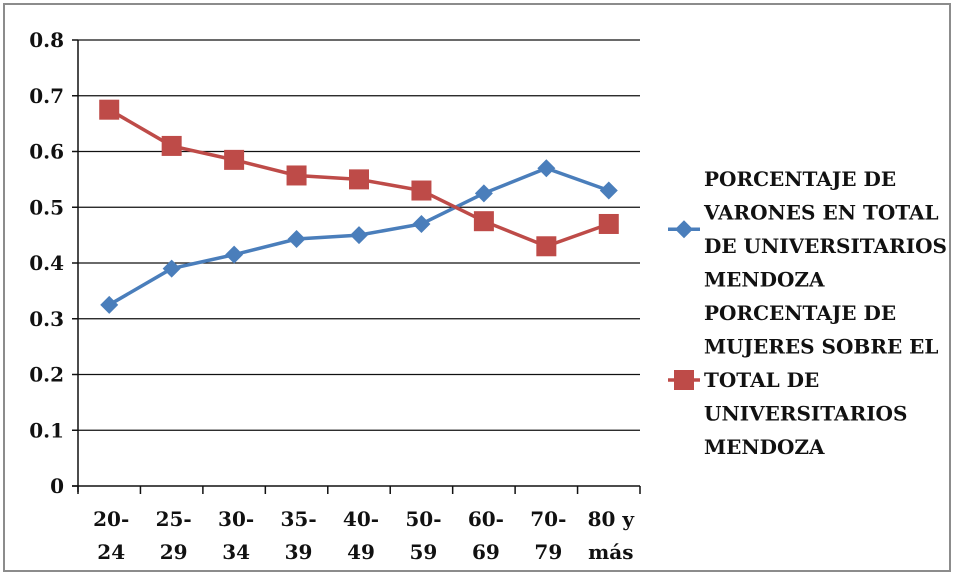 The image size is (956, 577). I want to click on x-tick-label: 35-39, so click(298, 535).